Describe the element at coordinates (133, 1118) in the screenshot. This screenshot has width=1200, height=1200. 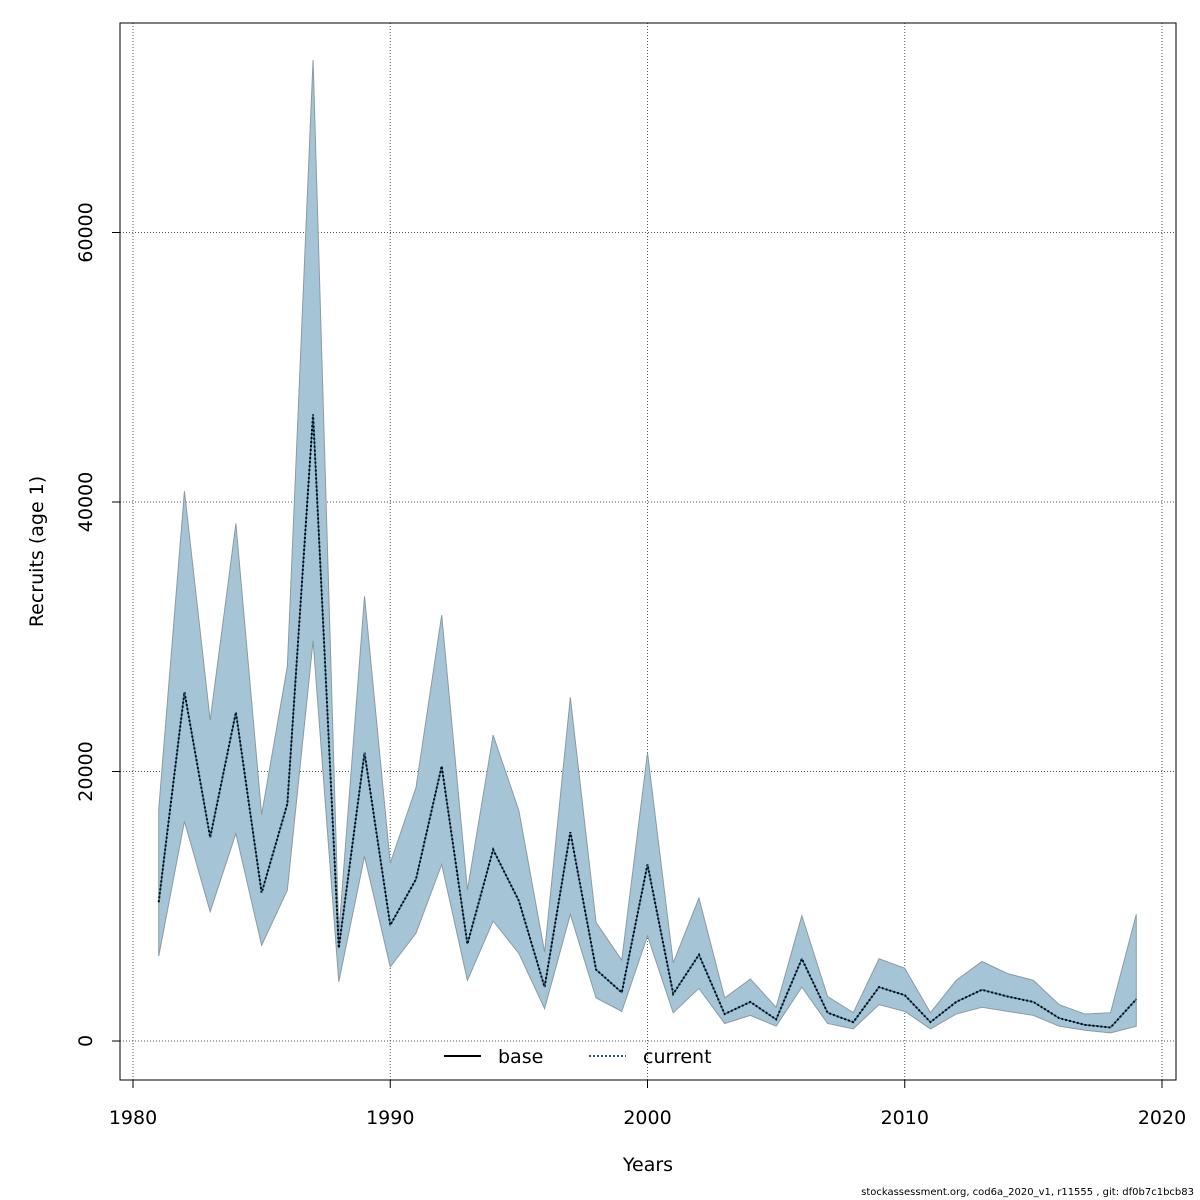
I see `x-tick-label-1980: 1980` at that location.